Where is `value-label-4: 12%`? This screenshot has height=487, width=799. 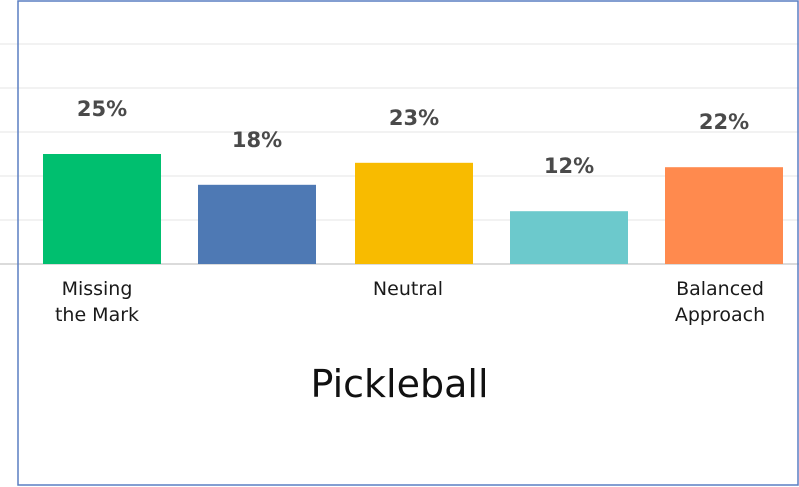
value-label-4: 12% is located at coordinates (569, 166).